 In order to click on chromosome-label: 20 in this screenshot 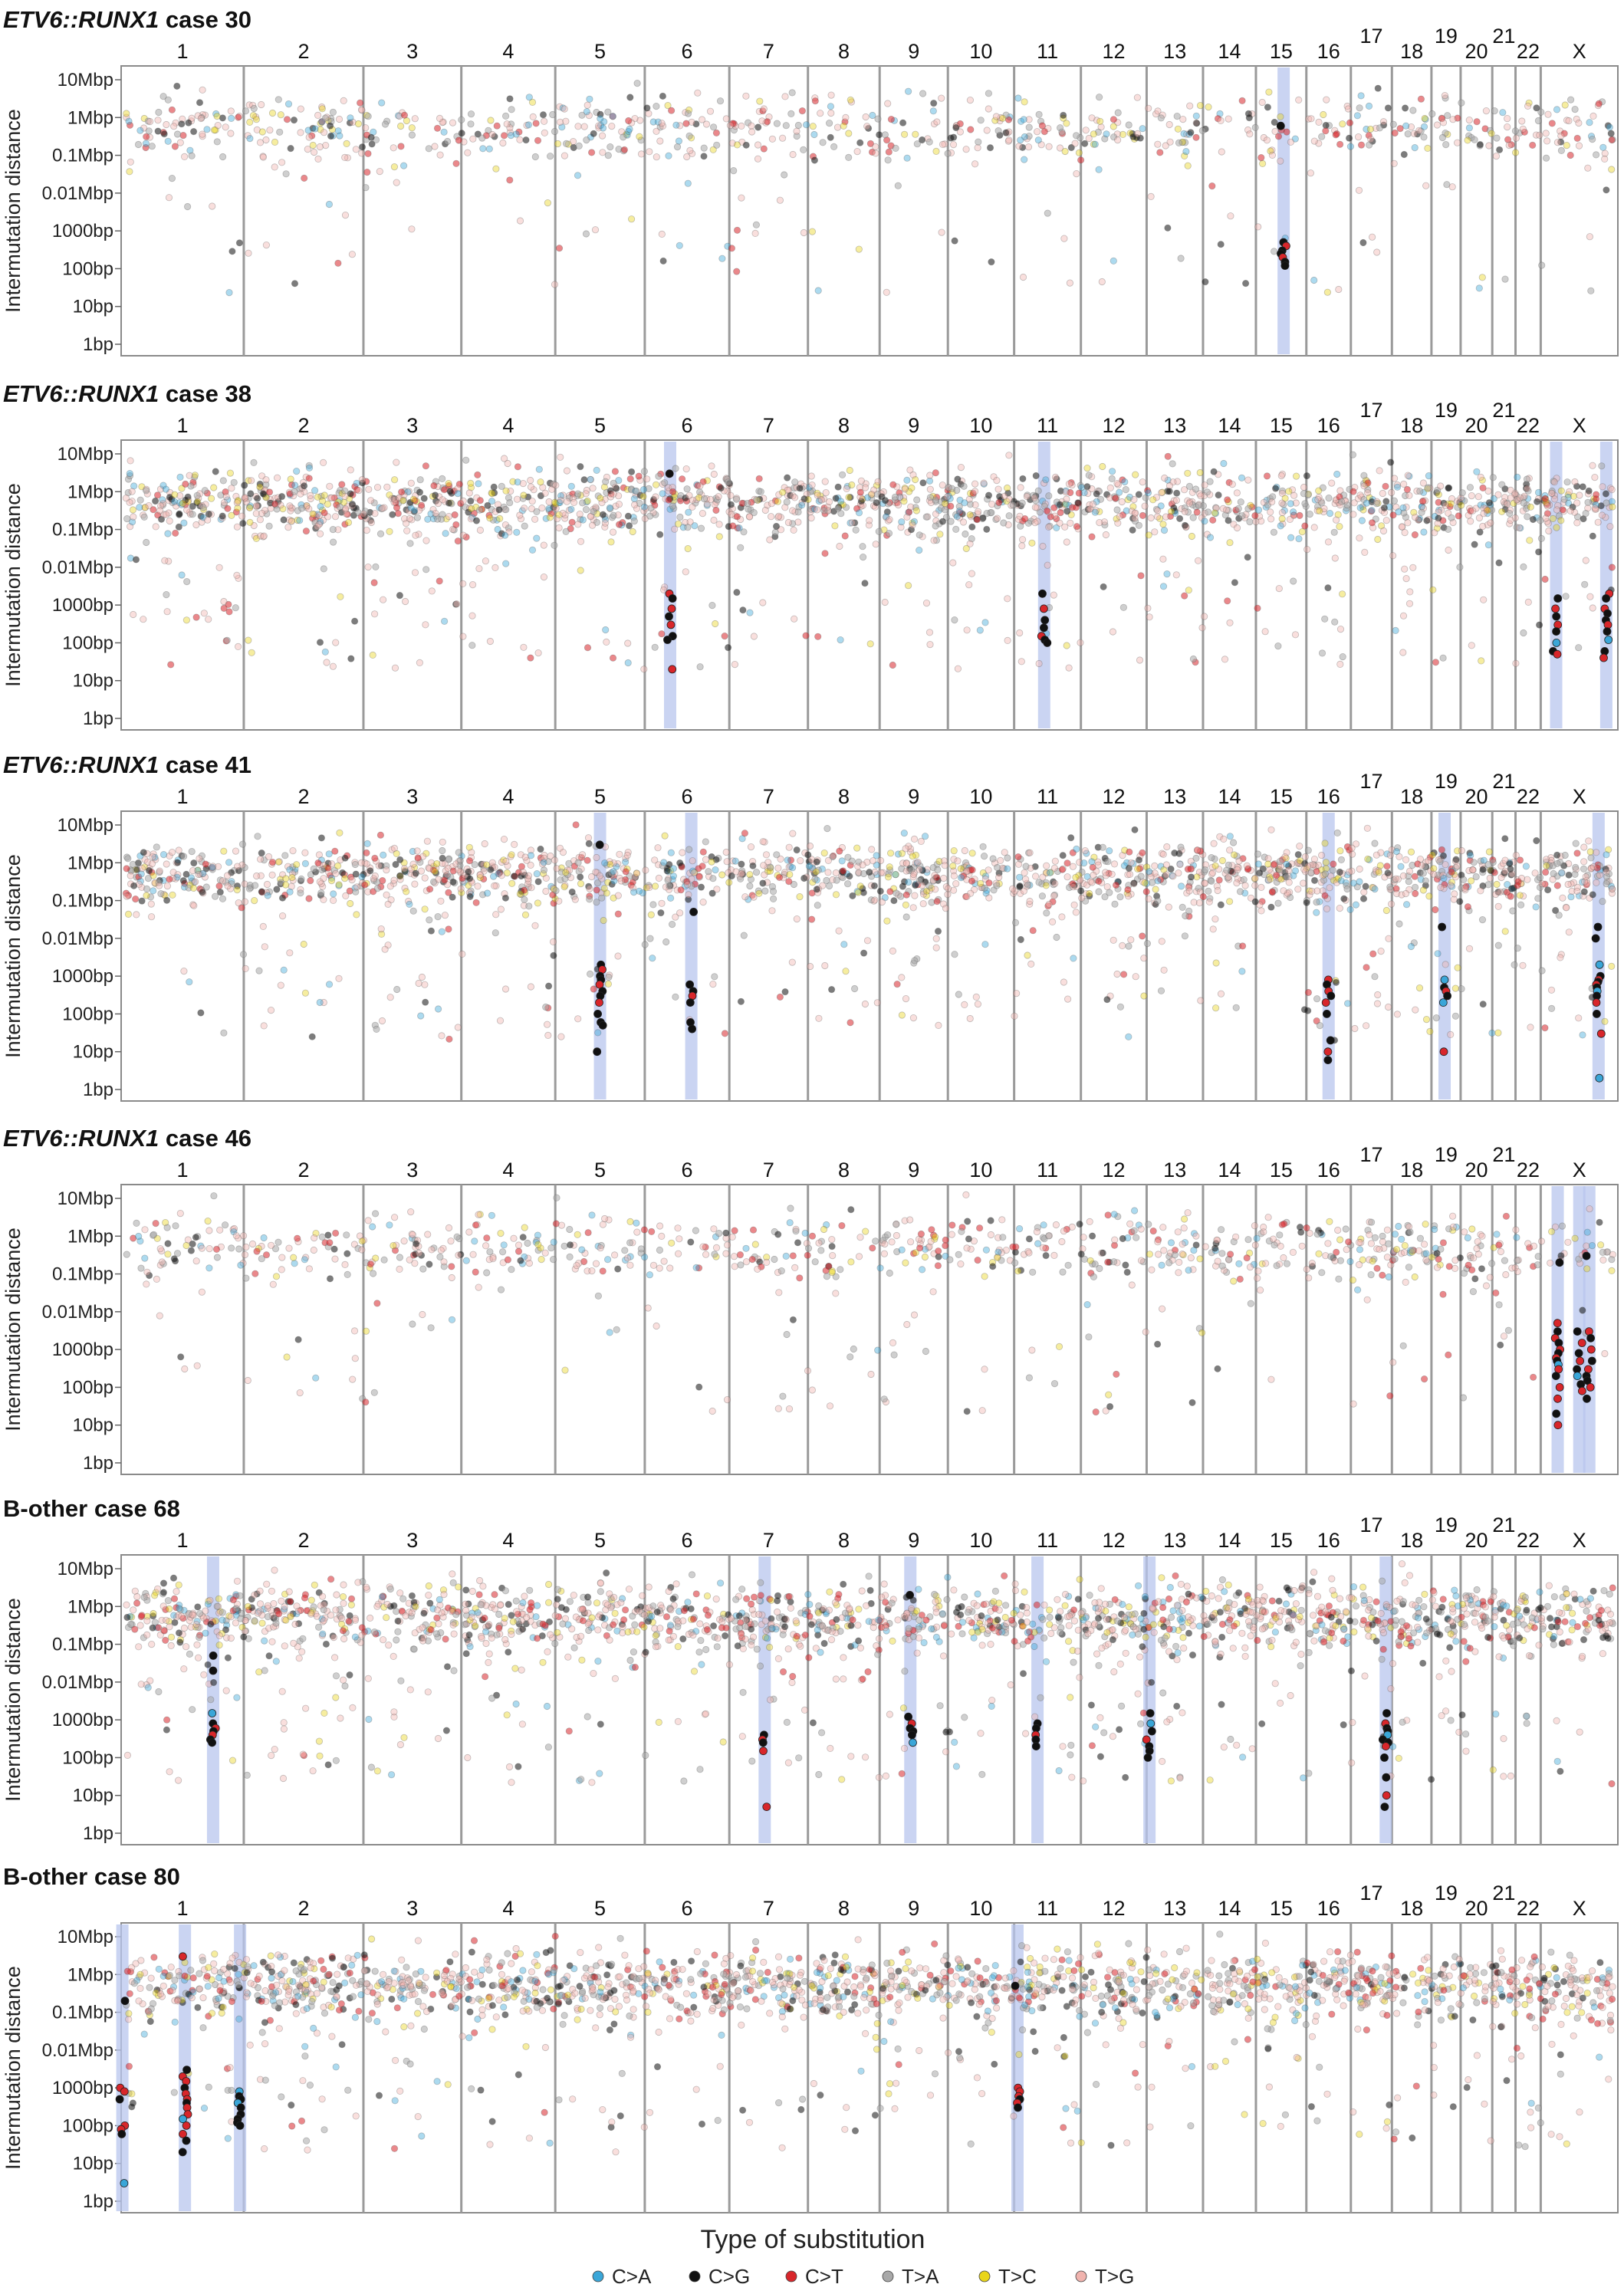, I will do `click(1476, 796)`.